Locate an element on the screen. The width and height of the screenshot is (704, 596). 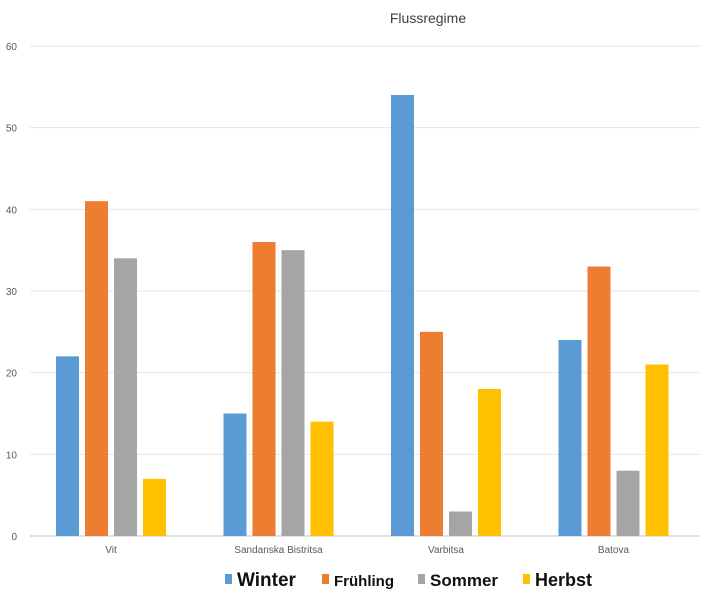
bar-sommer-sandanska-bistritsa is located at coordinates (293, 393).